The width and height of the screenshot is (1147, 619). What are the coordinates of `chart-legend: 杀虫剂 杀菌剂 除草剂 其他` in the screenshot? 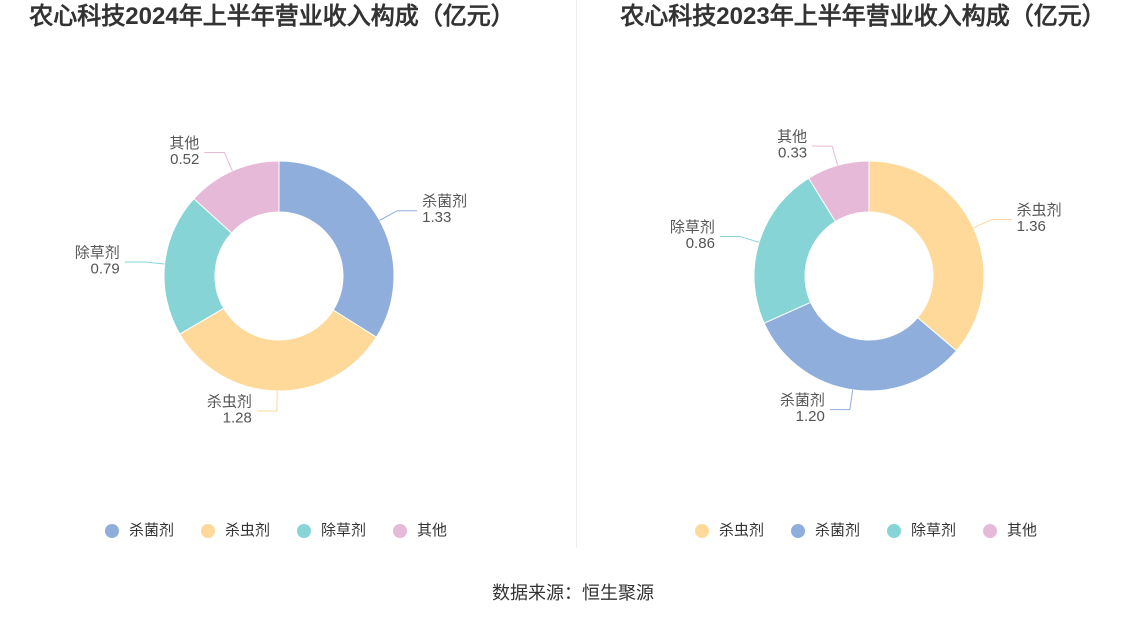 It's located at (866, 531).